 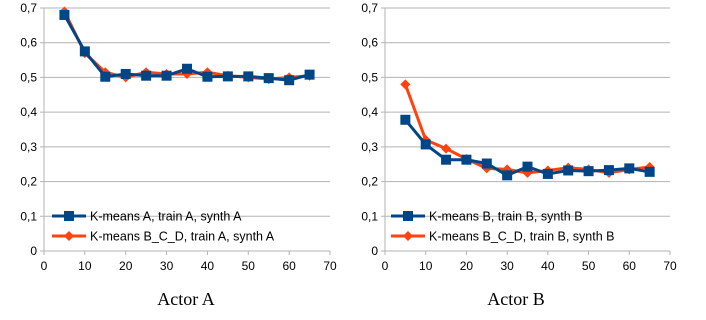 What do you see at coordinates (186, 299) in the screenshot?
I see `caption-actor-a: Actor A` at bounding box center [186, 299].